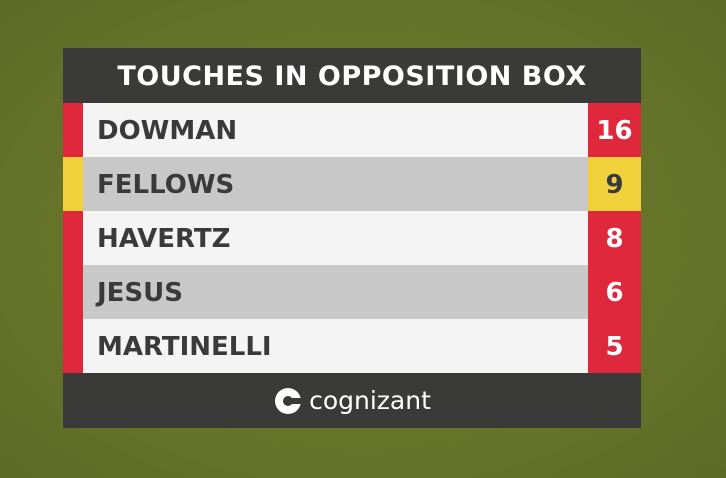  I want to click on player-name: MARTINELLI, so click(335, 346).